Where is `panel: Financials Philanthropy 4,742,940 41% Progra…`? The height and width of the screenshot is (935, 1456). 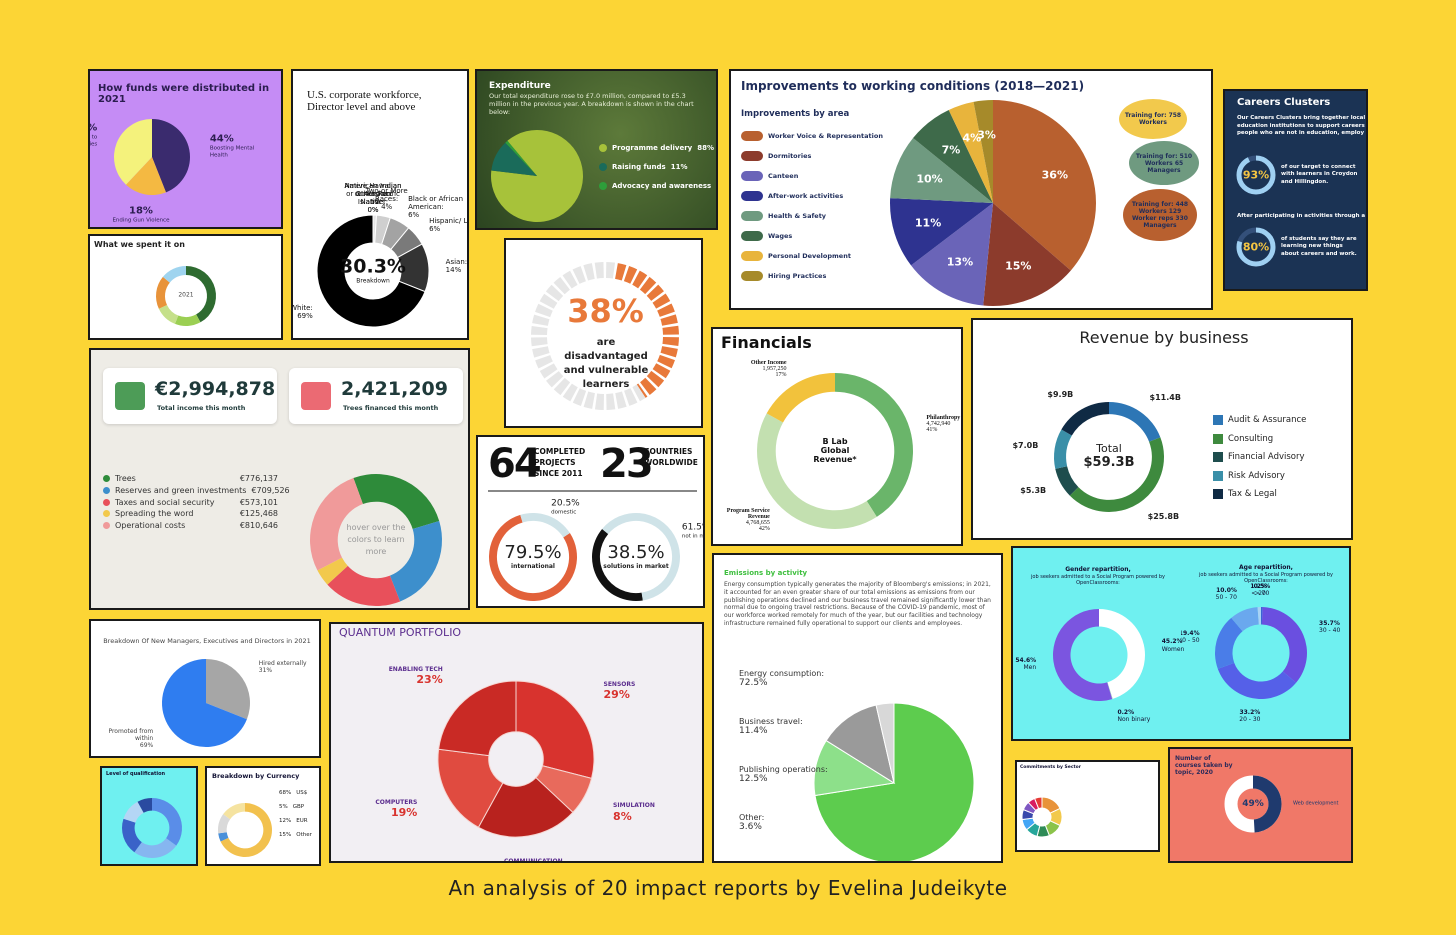
panel: Financials Philanthropy 4,742,940 41% Progra… is located at coordinates (837, 436).